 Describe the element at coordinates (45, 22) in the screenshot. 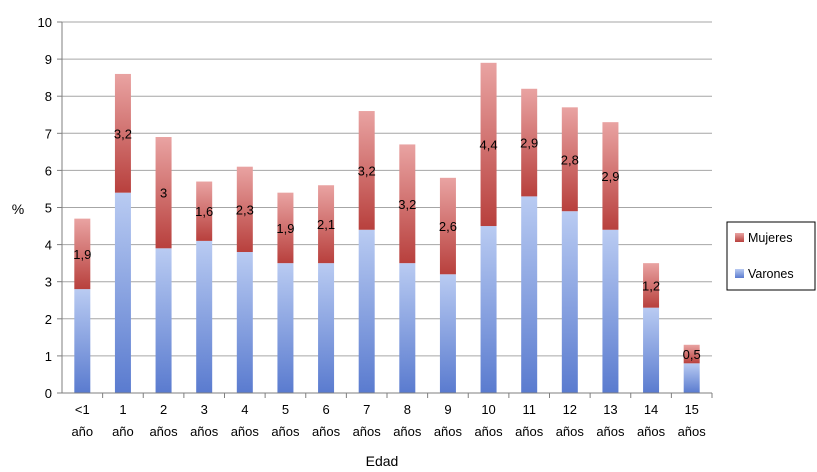

I see `y-tick-label: 10` at that location.